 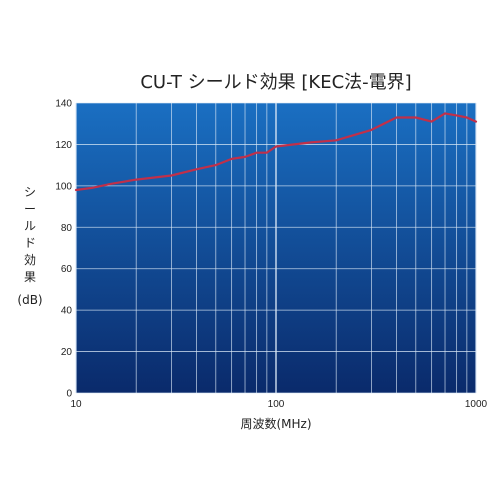 I want to click on series-line, so click(x=276, y=152).